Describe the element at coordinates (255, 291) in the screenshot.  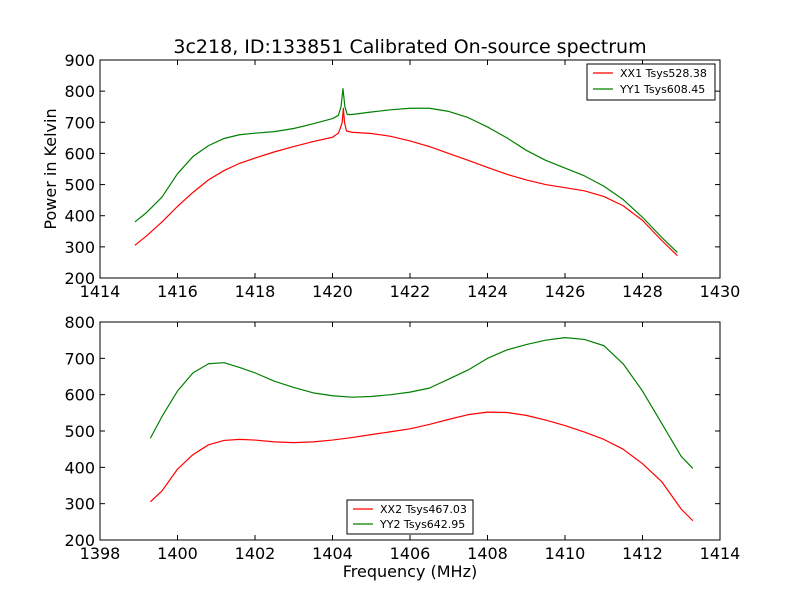
I see `x-tick-label: 1418` at that location.